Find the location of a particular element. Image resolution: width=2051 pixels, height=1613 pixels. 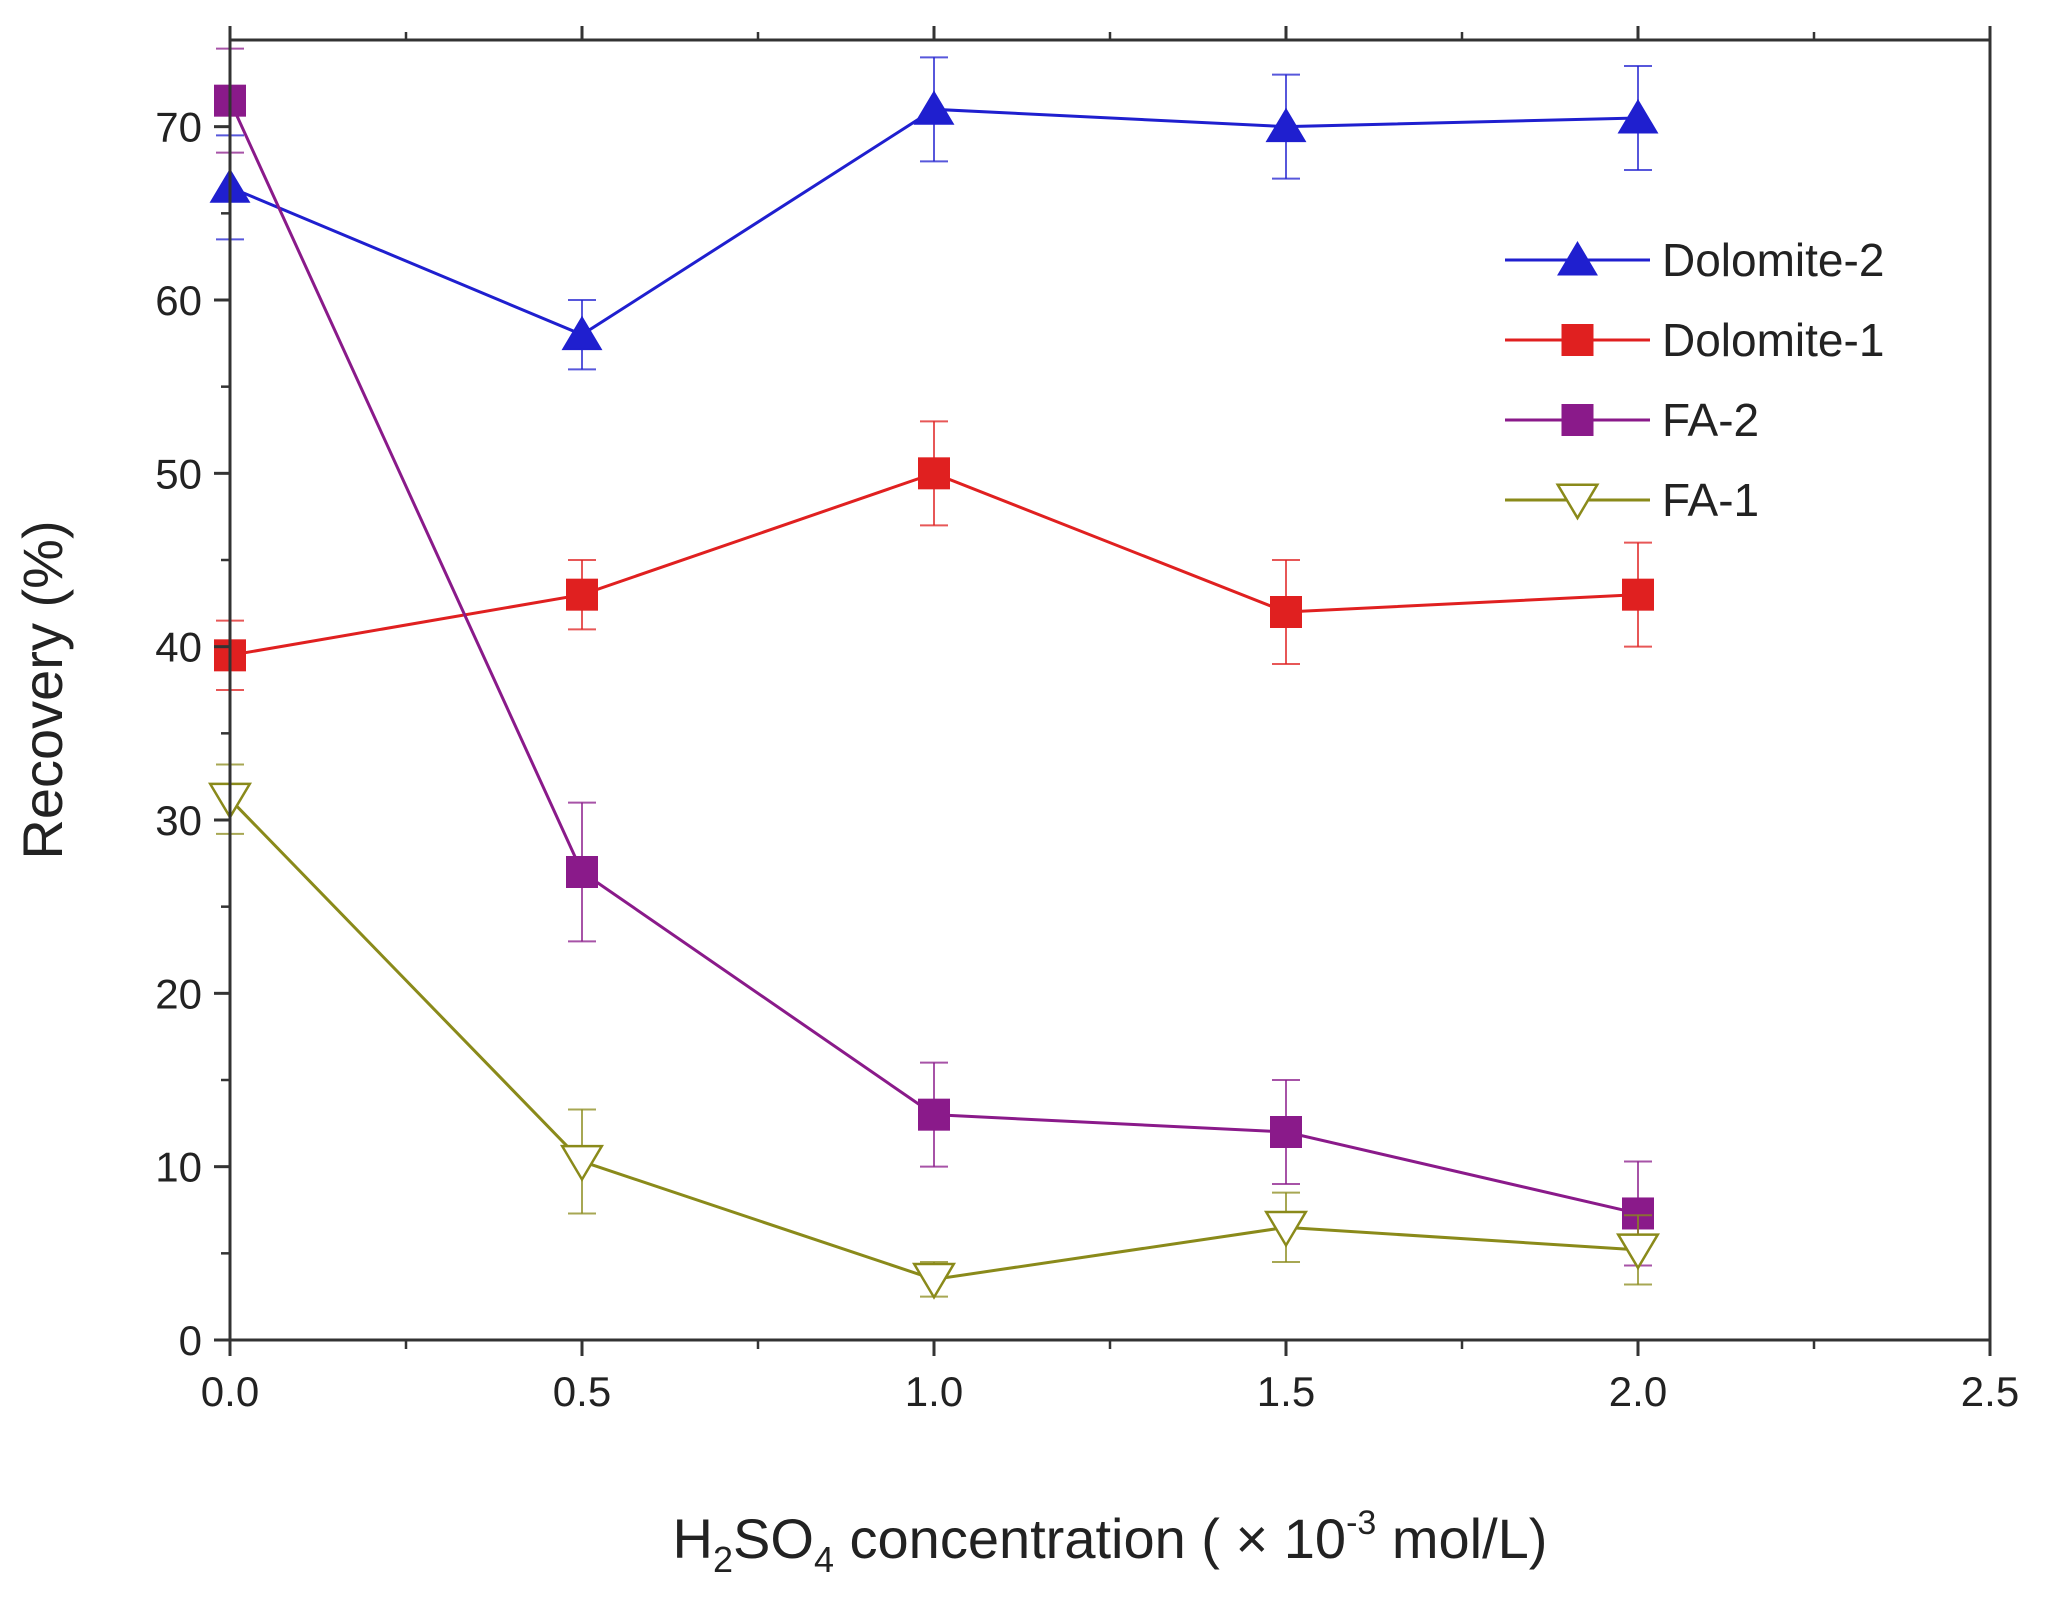

legend-entry-fa-1: FA-1 is located at coordinates (1632, 500).